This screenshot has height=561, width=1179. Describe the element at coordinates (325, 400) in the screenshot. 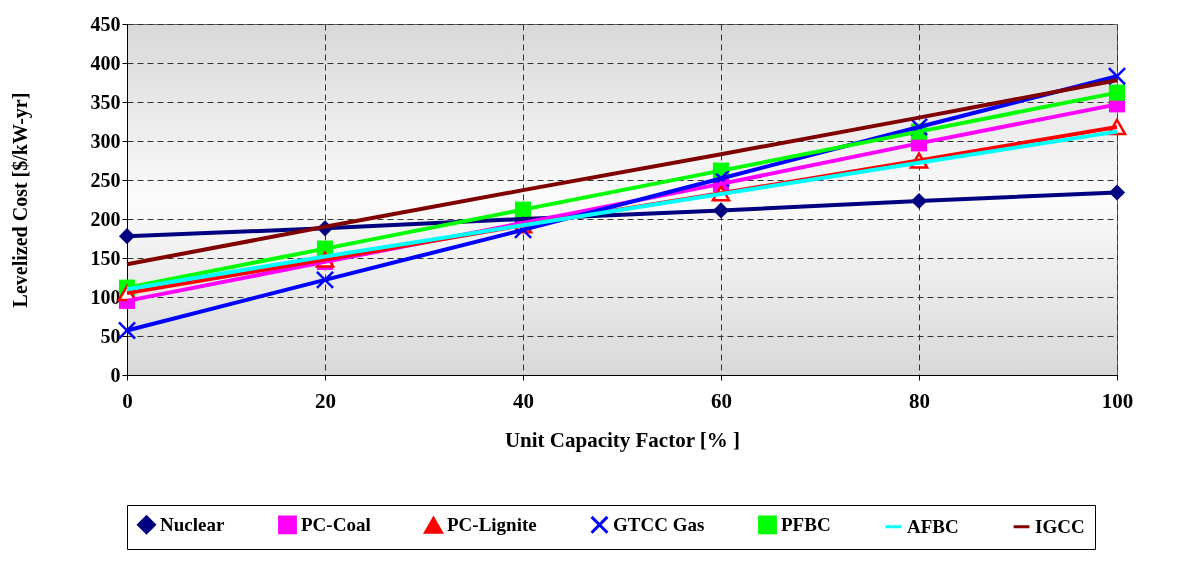

I see `x-tick-label: 20` at that location.